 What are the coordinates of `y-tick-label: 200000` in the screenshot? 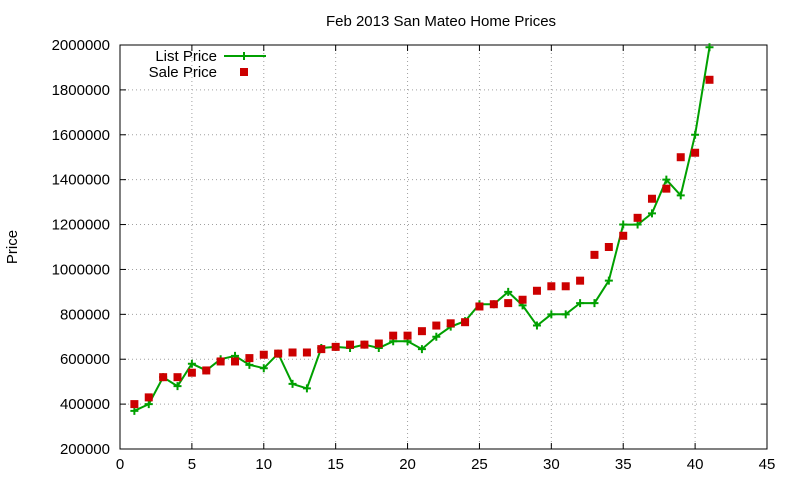 It's located at (85, 449).